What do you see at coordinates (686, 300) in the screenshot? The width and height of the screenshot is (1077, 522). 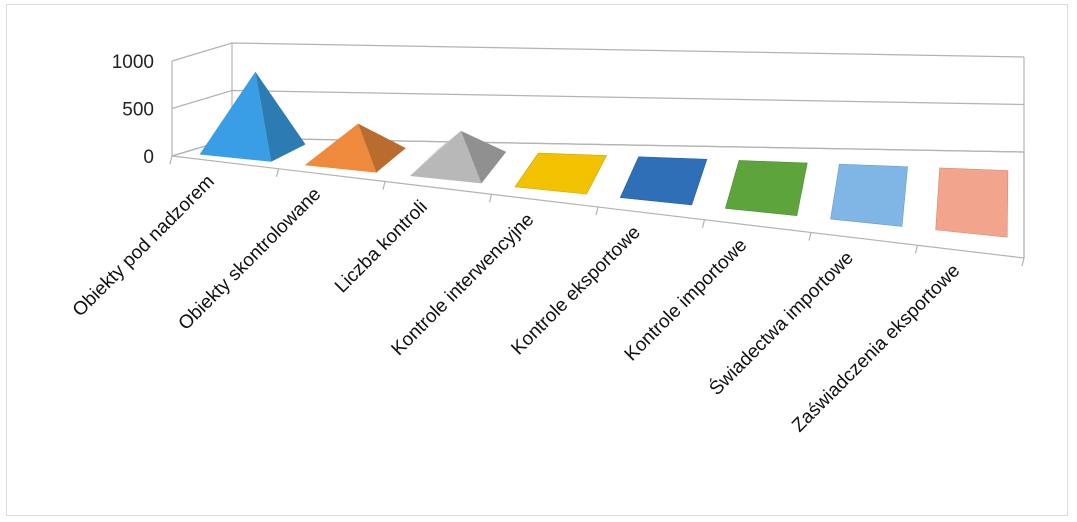 I see `x-category-label: Kontrole importowe` at bounding box center [686, 300].